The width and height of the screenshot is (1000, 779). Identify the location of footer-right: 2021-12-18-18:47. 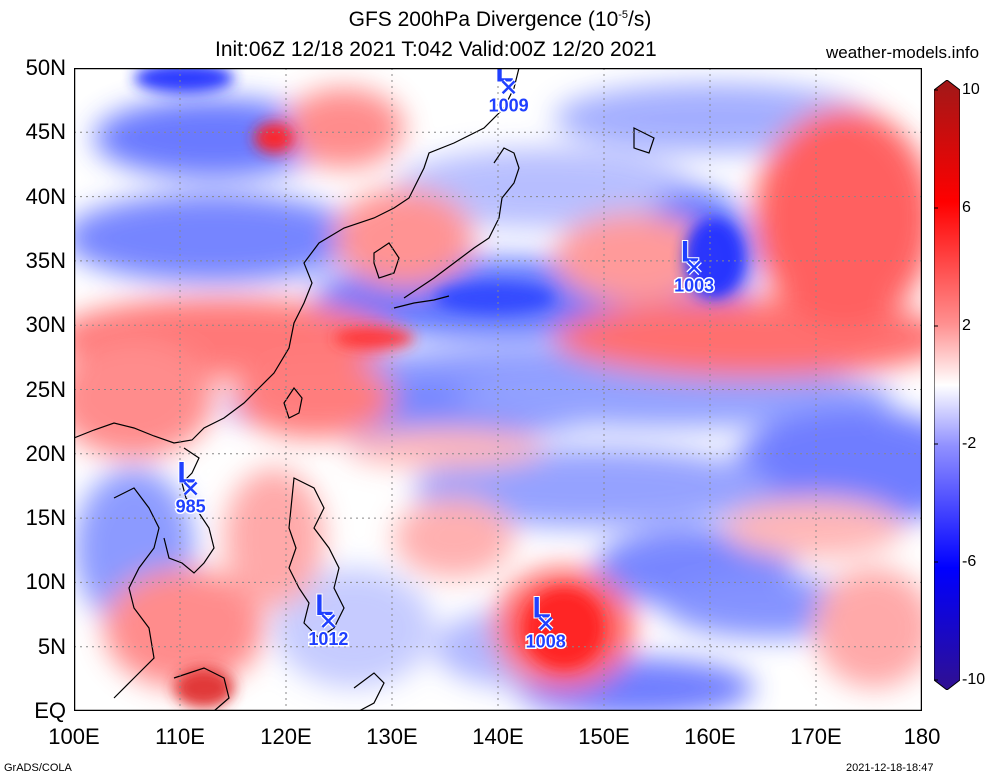
(890, 768).